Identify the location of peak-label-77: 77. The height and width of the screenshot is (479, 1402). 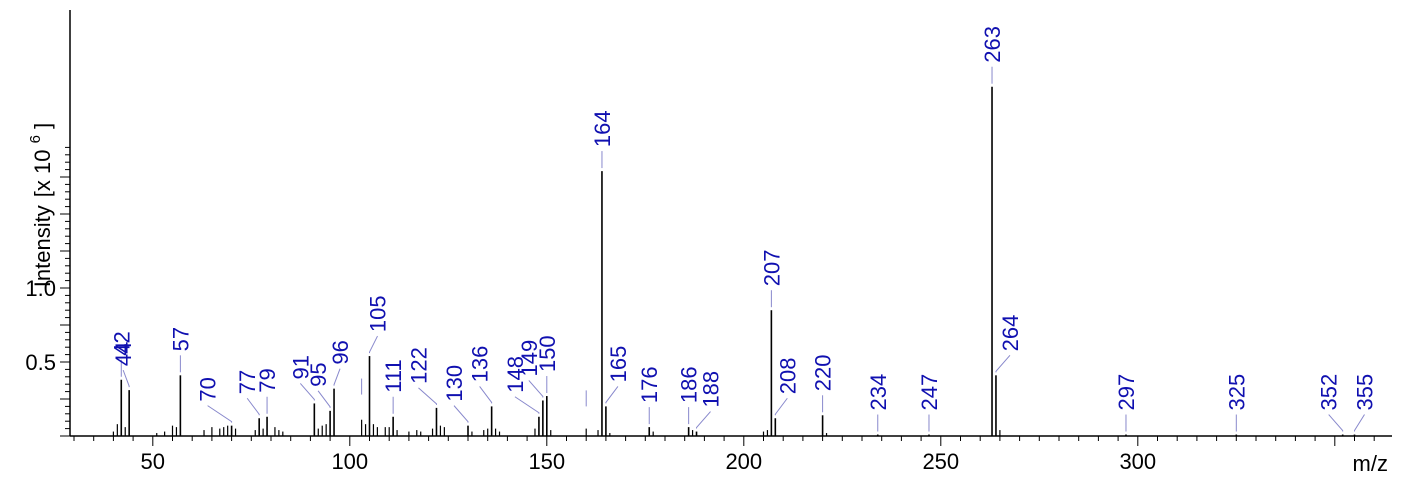
(247, 382).